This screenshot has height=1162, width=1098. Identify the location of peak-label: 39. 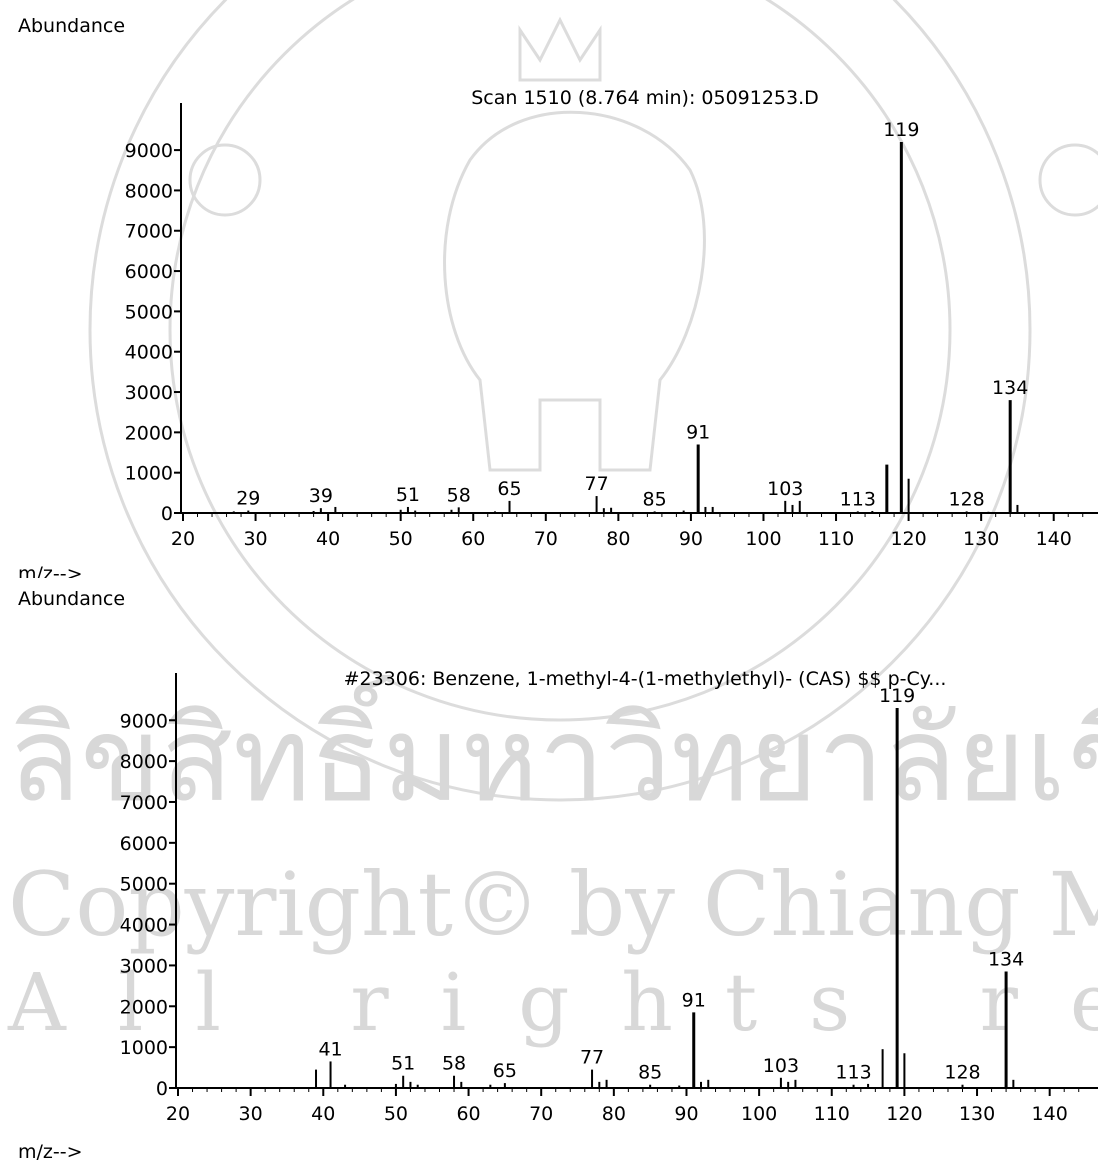
(321, 496).